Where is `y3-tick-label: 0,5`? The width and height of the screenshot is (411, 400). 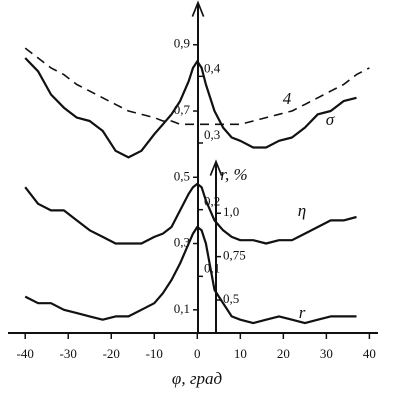 y3-tick-label: 0,5 is located at coordinates (231, 298).